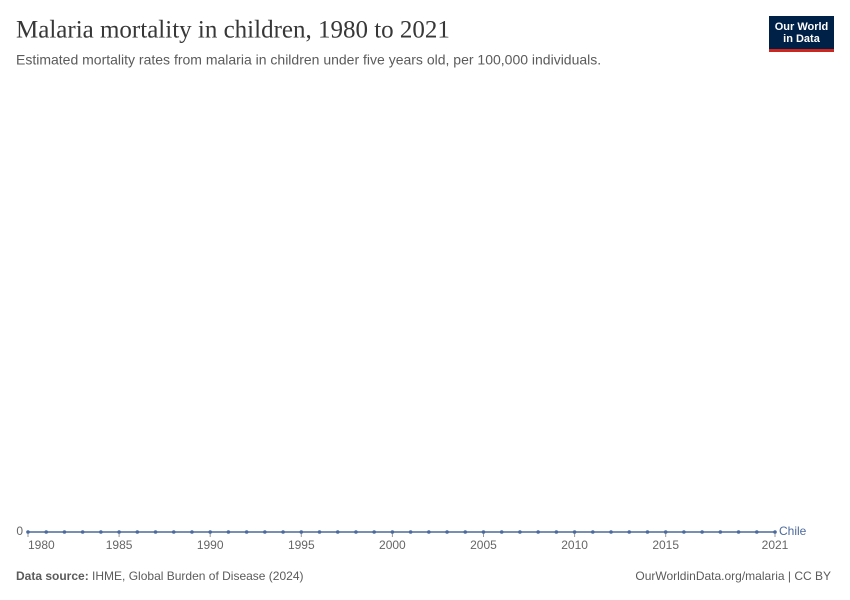 This screenshot has height=600, width=850. What do you see at coordinates (574, 545) in the screenshot?
I see `x-tick-label: 2010` at bounding box center [574, 545].